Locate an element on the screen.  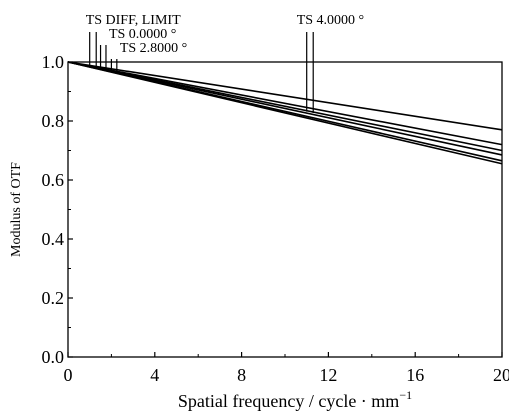
y-axis-label: Modulus of OTF is located at coordinates (16, 209).